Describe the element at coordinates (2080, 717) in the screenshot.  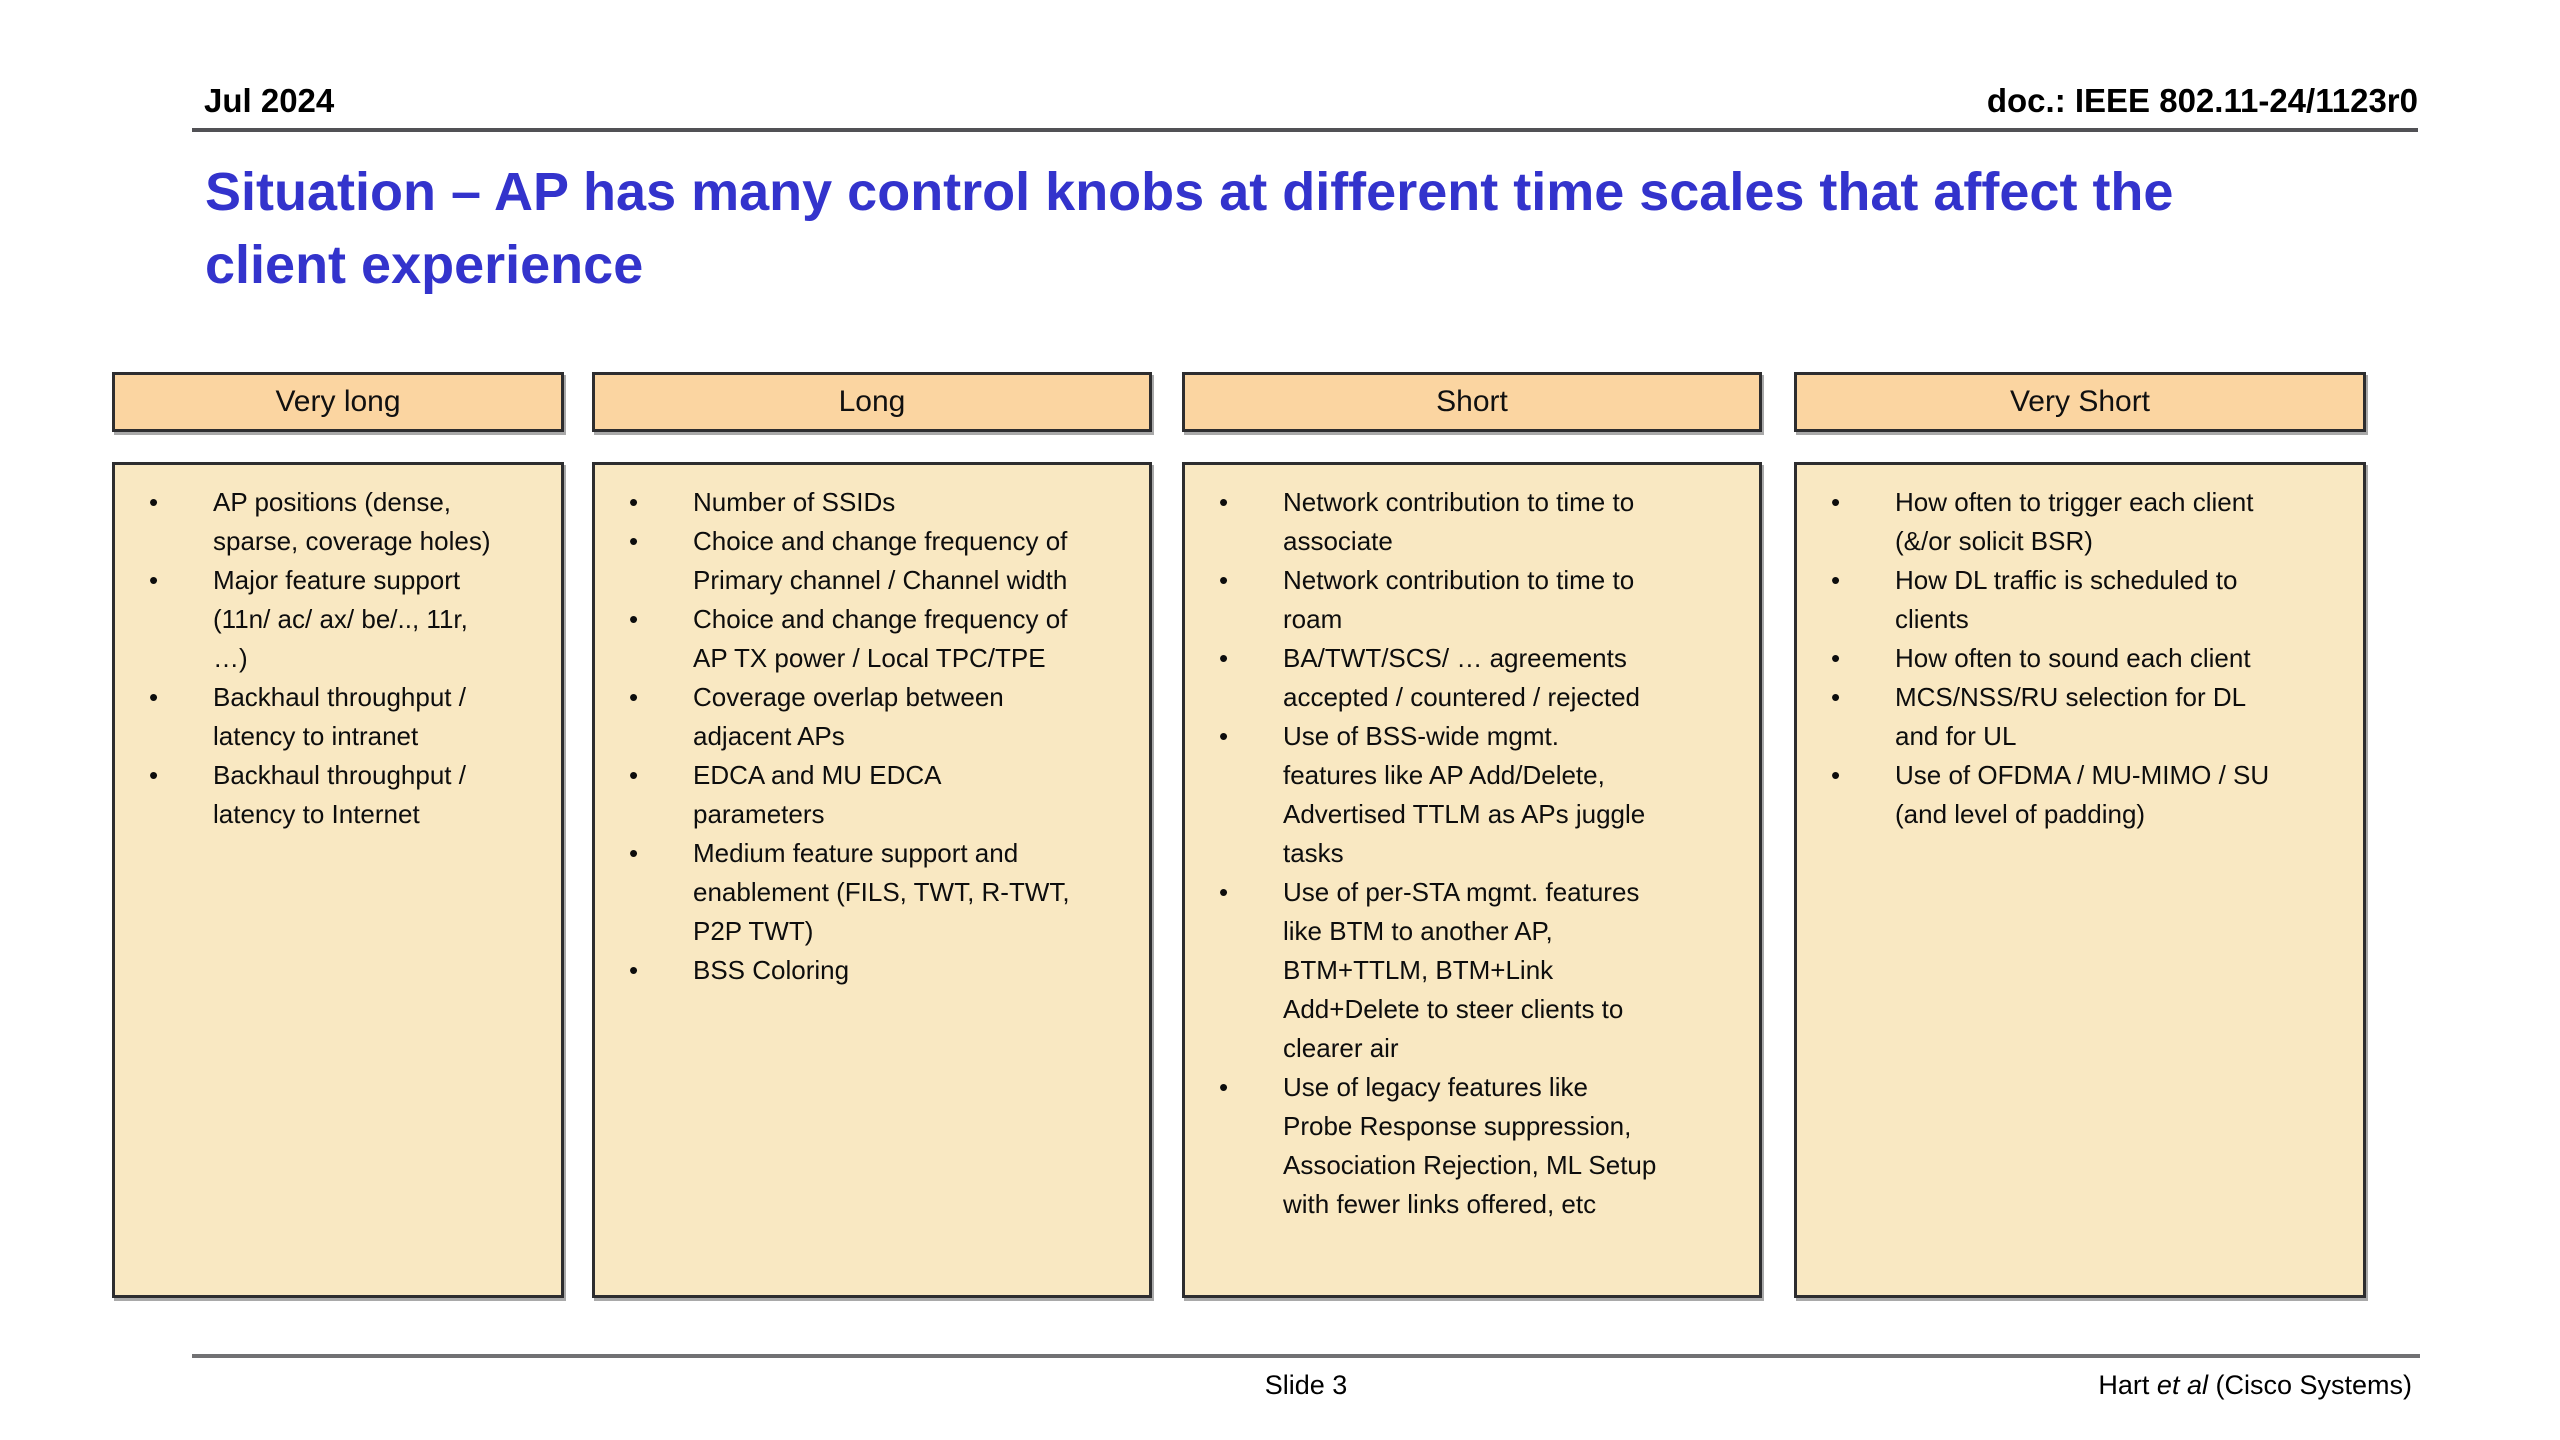
I see `bullet-item: MCS/NSS/RU selection for DL and for UL` at that location.